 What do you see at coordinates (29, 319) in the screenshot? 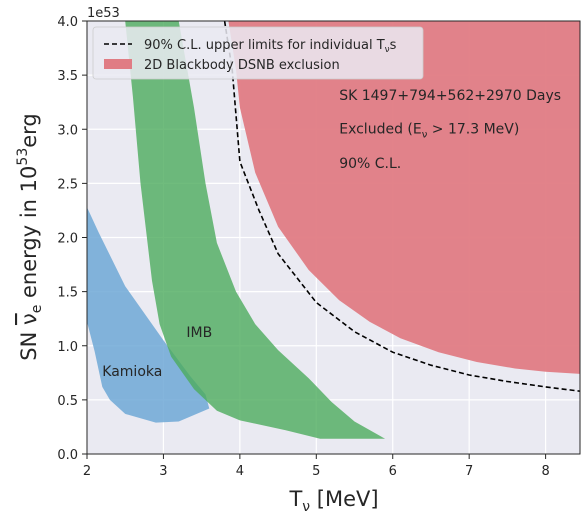
I see `y-axis-label-nu: ν` at bounding box center [29, 319].